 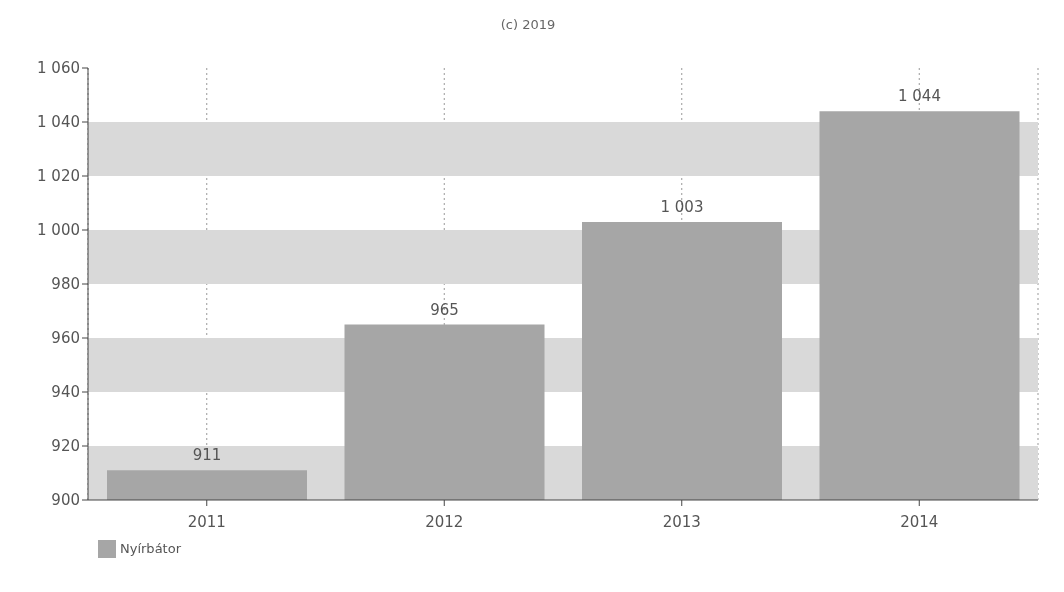 What do you see at coordinates (444, 309) in the screenshot?
I see `data-label: 965` at bounding box center [444, 309].